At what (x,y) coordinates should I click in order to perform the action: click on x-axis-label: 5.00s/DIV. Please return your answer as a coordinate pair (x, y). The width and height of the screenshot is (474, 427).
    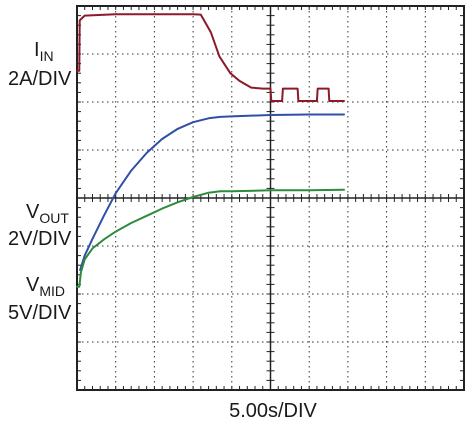
    Looking at the image, I should click on (273, 411).